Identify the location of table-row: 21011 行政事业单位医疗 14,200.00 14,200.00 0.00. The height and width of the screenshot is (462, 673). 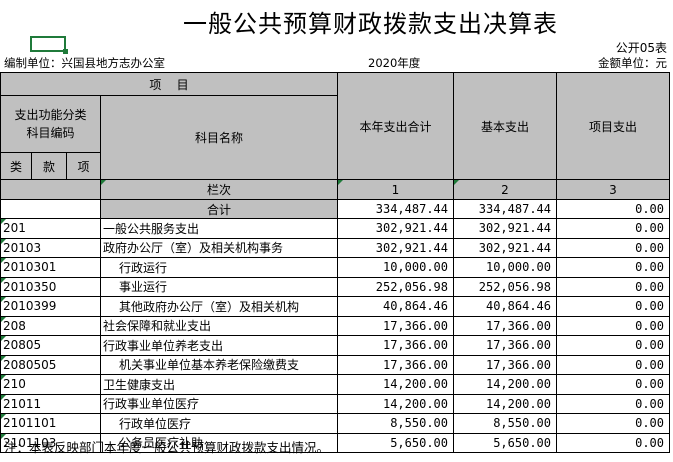
(335, 403).